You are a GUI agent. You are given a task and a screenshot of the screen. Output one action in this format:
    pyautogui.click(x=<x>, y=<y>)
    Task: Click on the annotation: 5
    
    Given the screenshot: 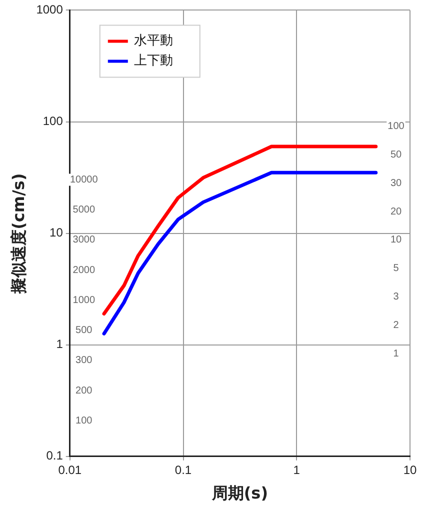 What is the action you would take?
    pyautogui.click(x=396, y=268)
    